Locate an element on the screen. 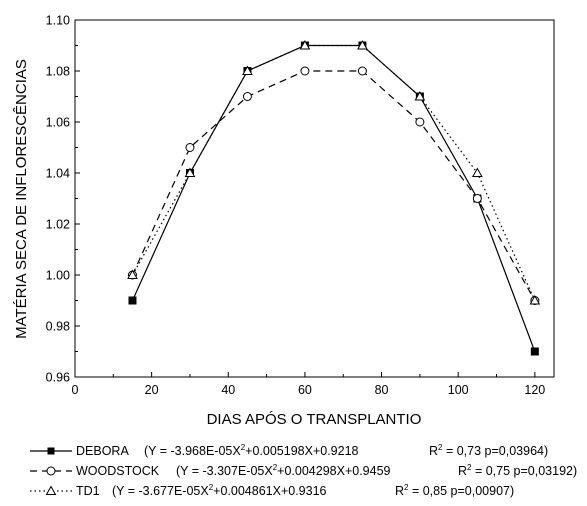  legend-equation-debora: (Y = -3.968E-05X2+0.005198X+0.9218 is located at coordinates (251, 451).